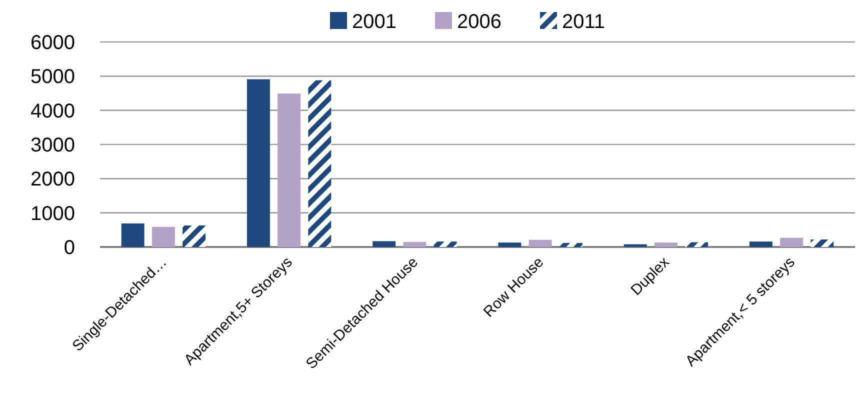 This screenshot has width=861, height=411. What do you see at coordinates (52, 213) in the screenshot?
I see `y-tick-label: 1000` at bounding box center [52, 213].